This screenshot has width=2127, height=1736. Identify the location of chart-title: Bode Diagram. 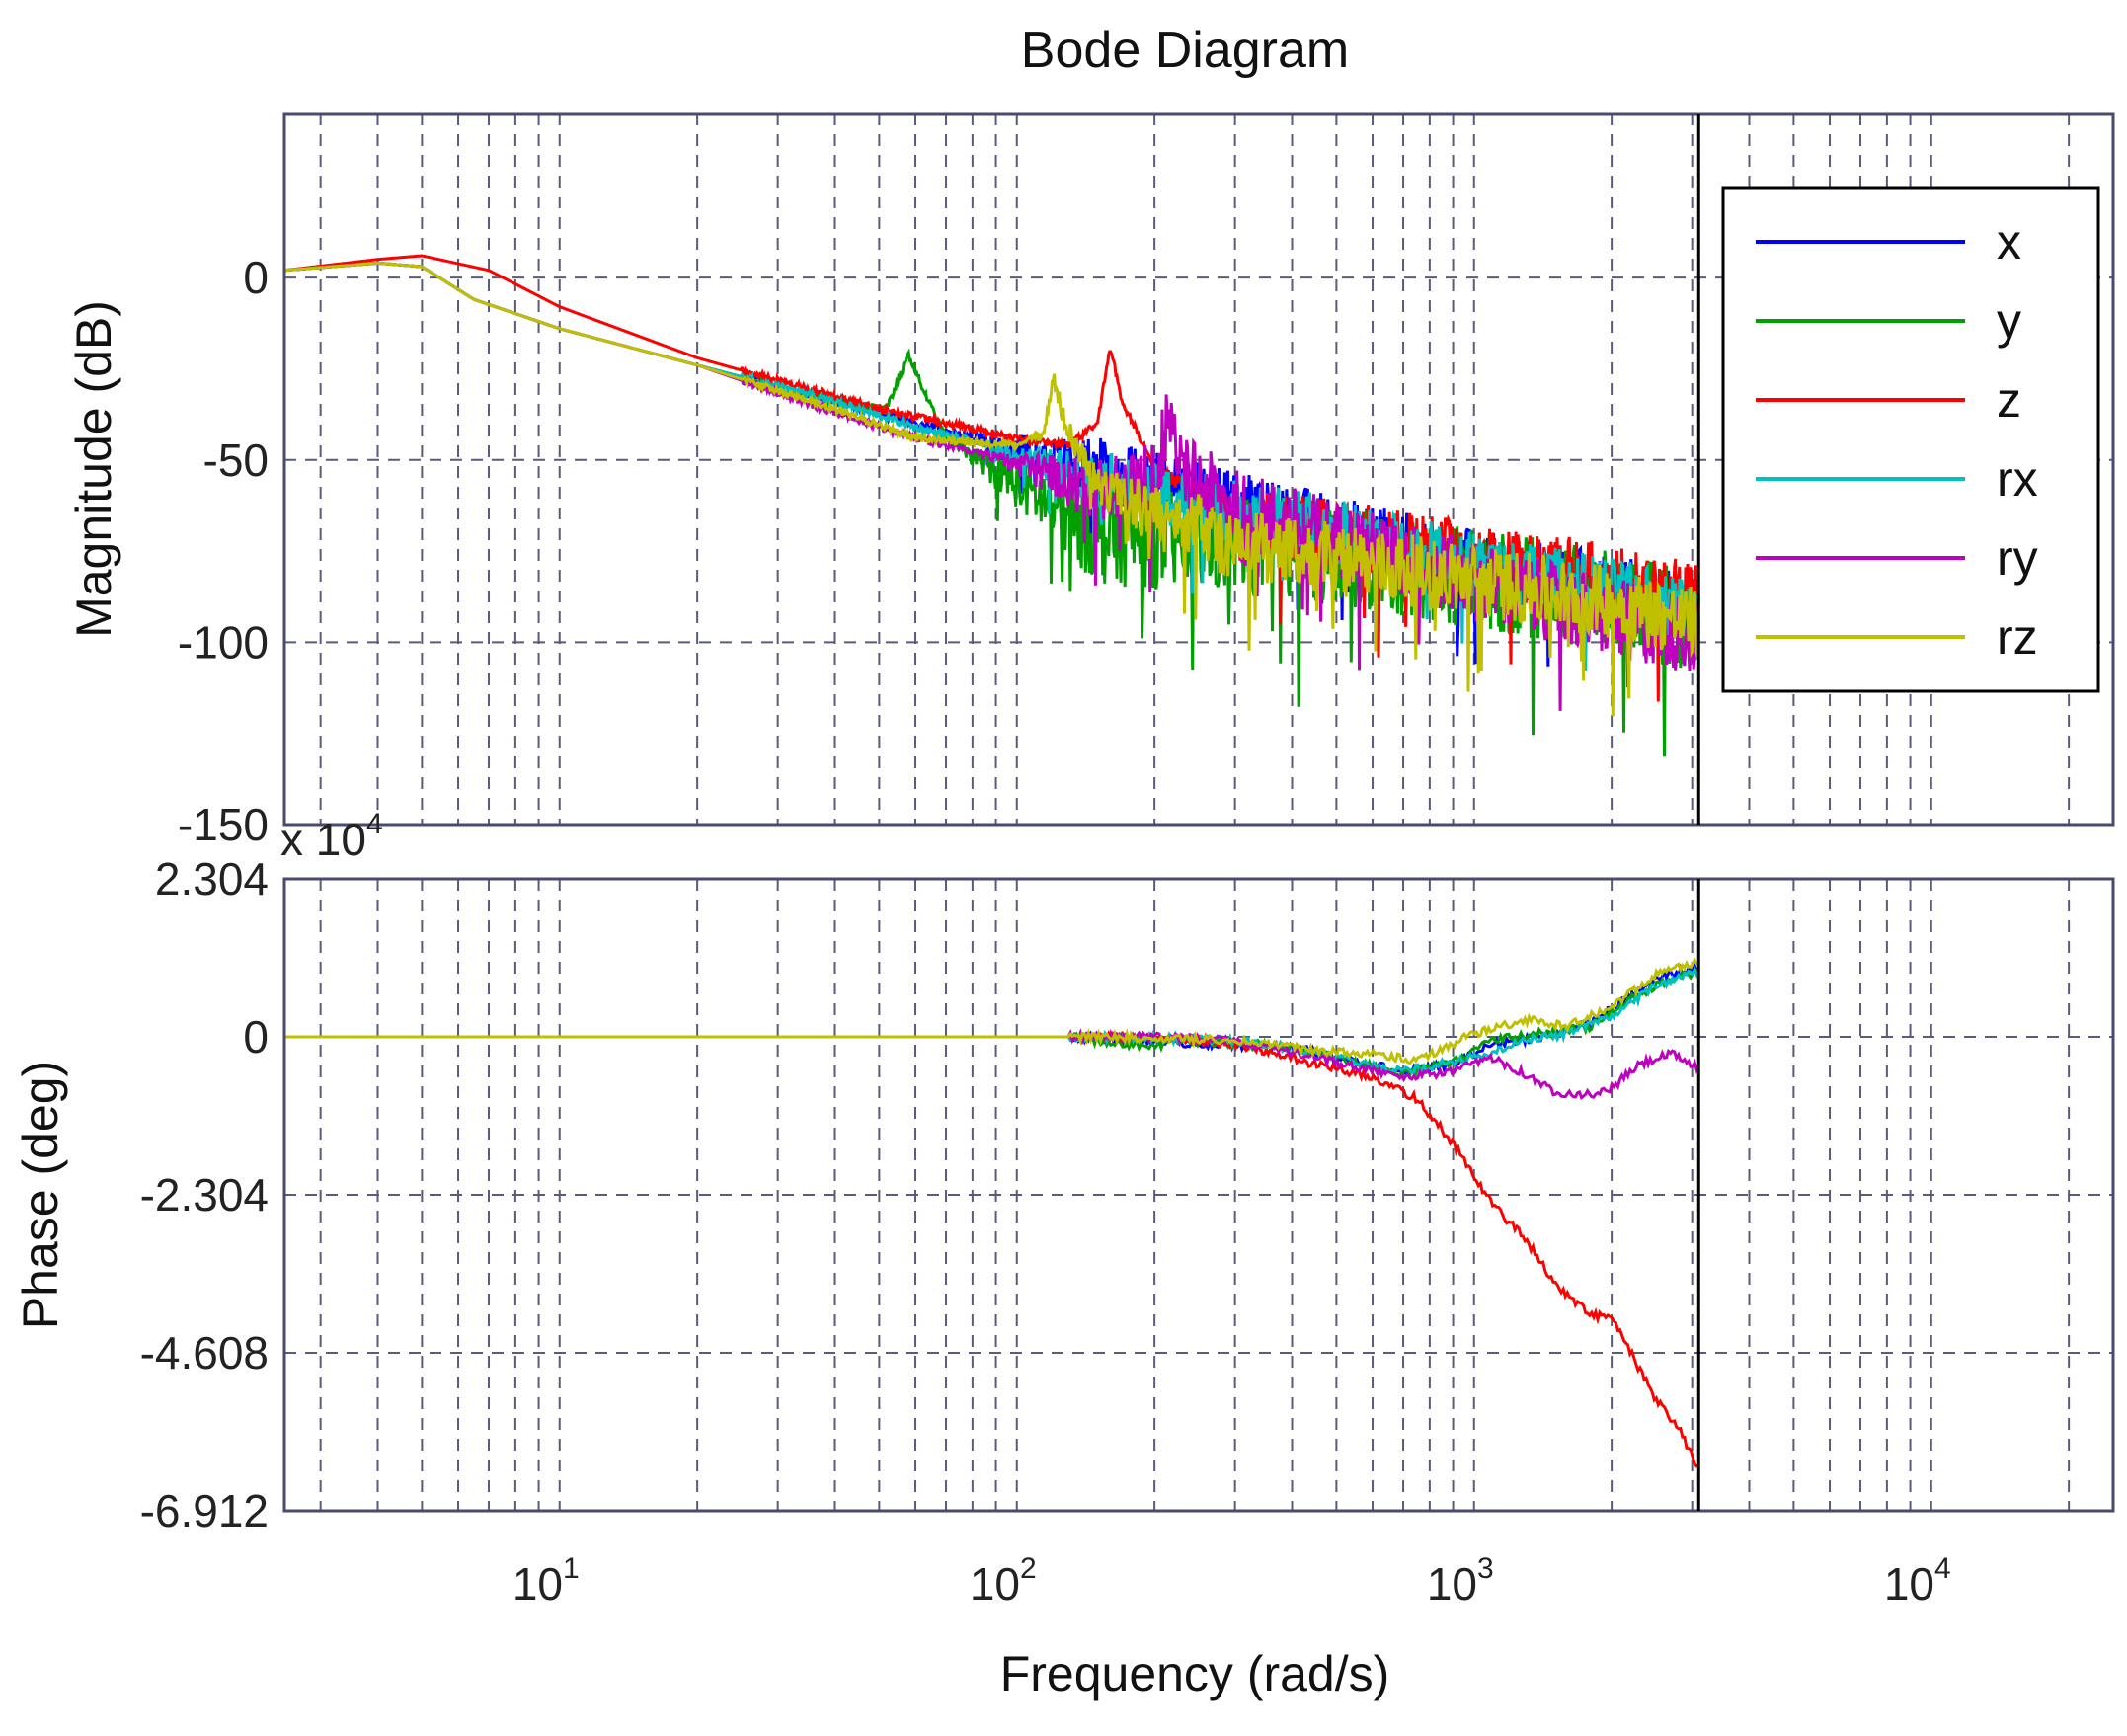
(1185, 51).